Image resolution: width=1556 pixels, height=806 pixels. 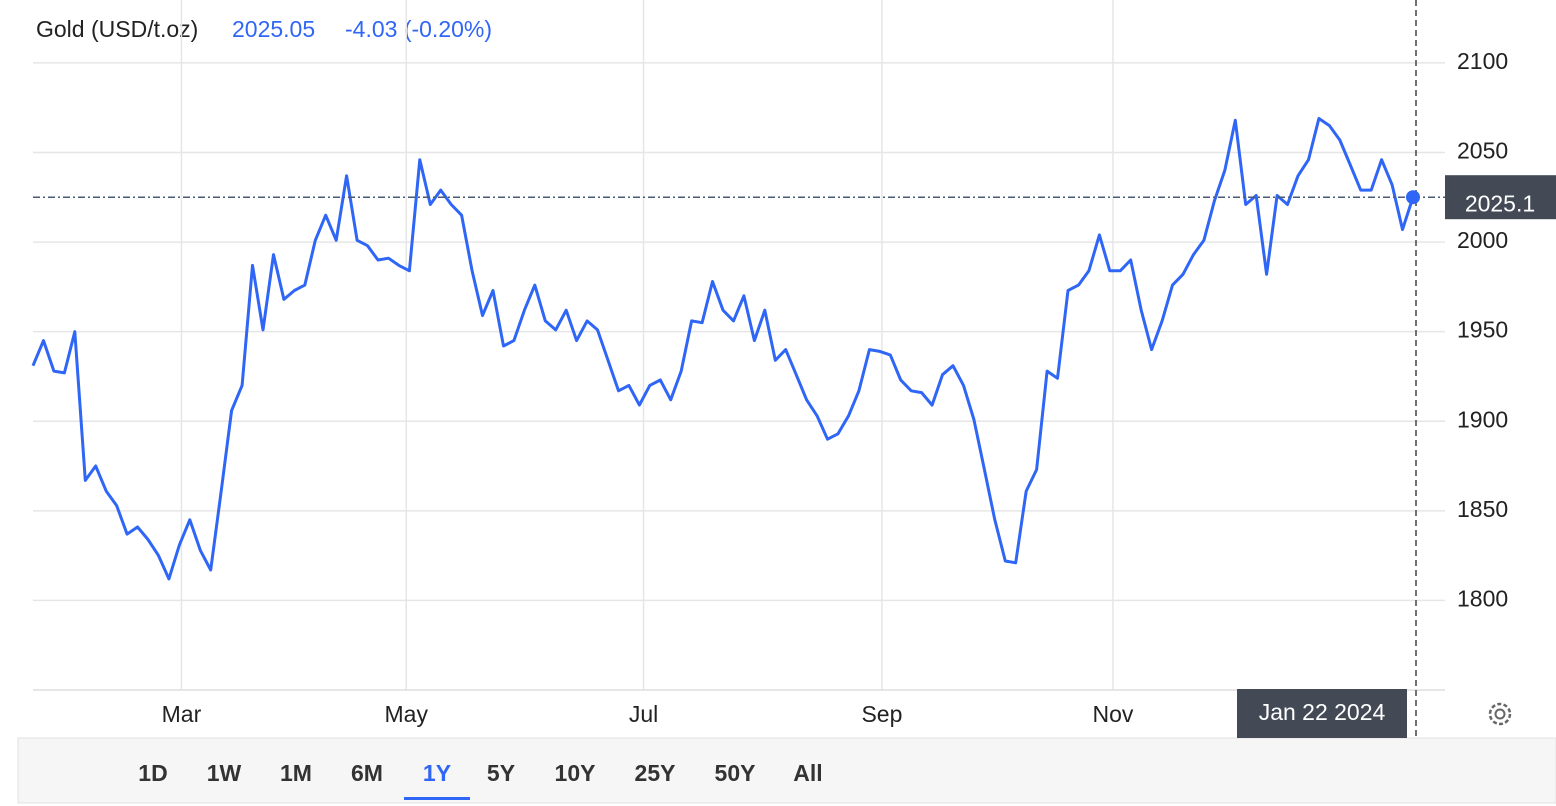 I want to click on y-tick-label: 2000, so click(x=1482, y=240).